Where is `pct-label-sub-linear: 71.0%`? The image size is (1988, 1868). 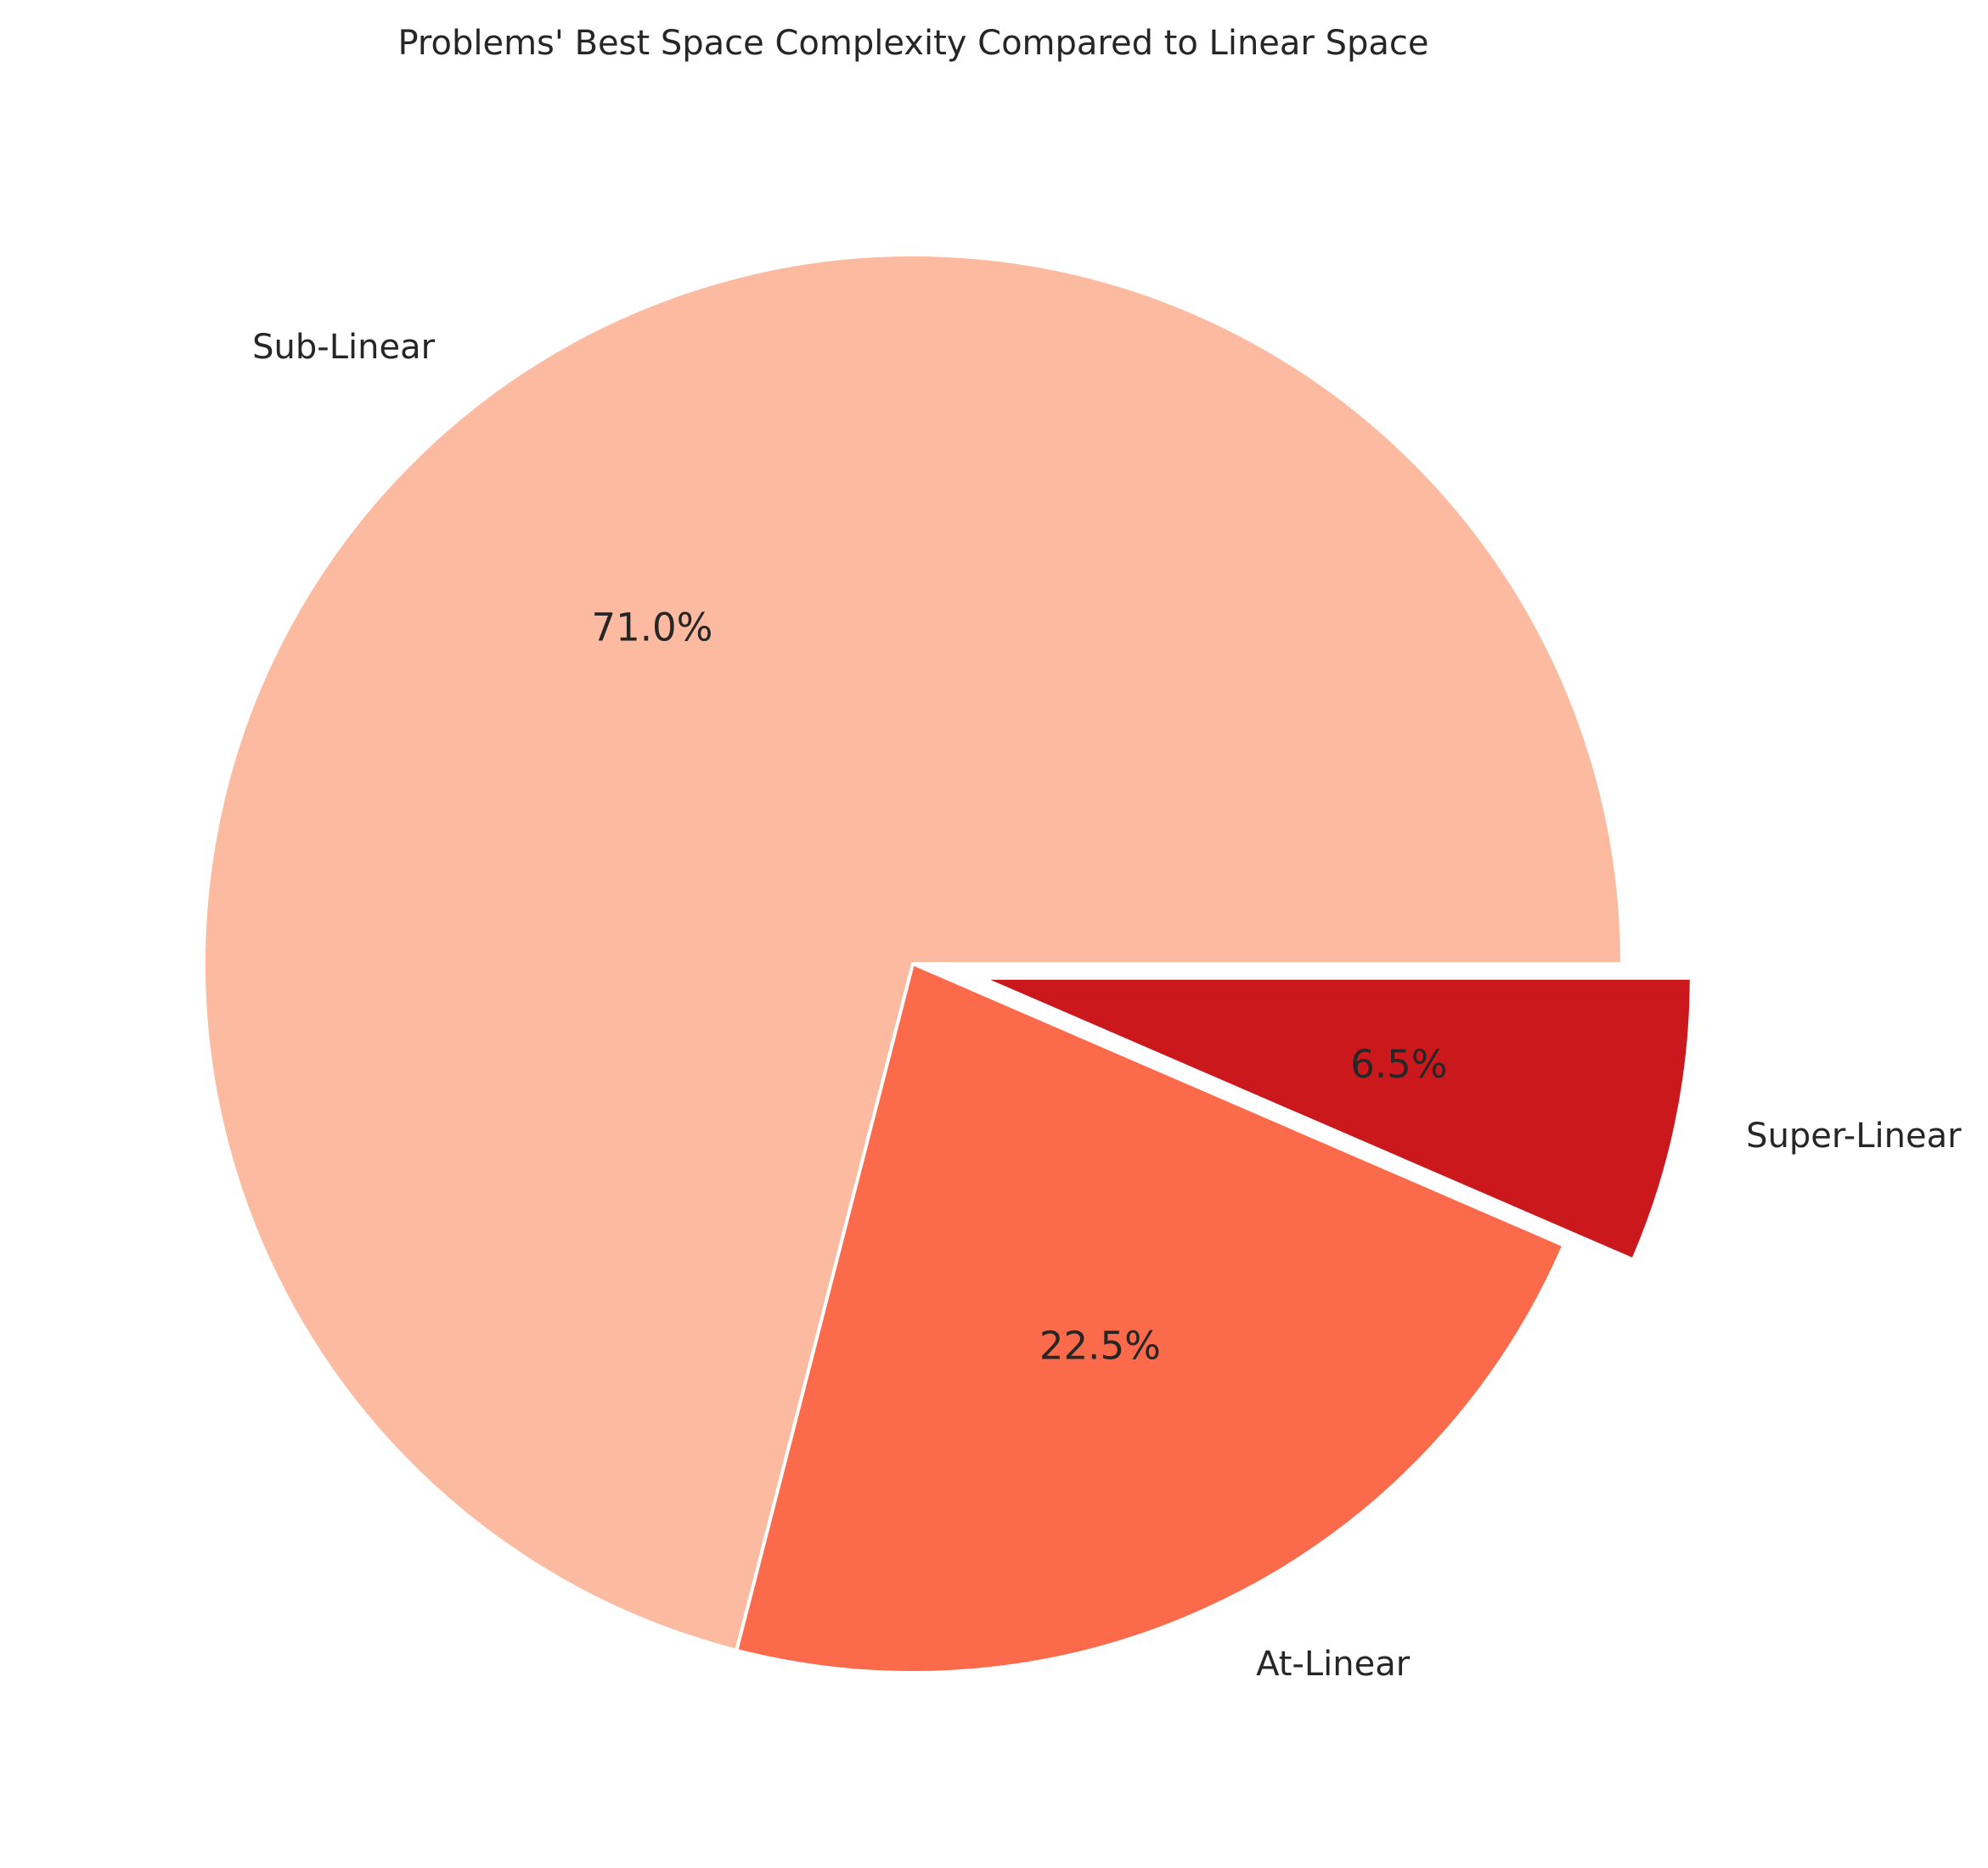
pct-label-sub-linear: 71.0% is located at coordinates (651, 628).